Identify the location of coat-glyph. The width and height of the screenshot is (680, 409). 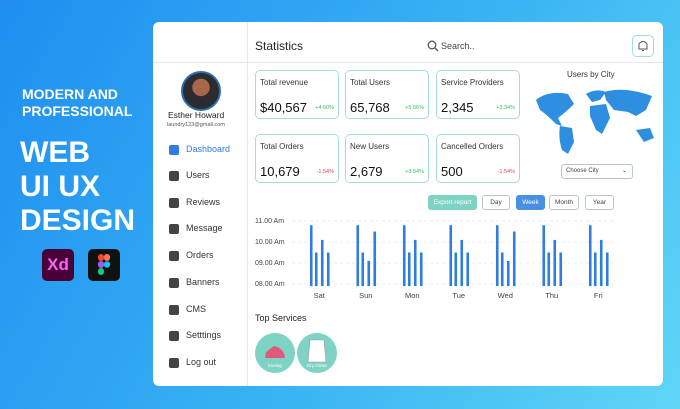
(317, 351).